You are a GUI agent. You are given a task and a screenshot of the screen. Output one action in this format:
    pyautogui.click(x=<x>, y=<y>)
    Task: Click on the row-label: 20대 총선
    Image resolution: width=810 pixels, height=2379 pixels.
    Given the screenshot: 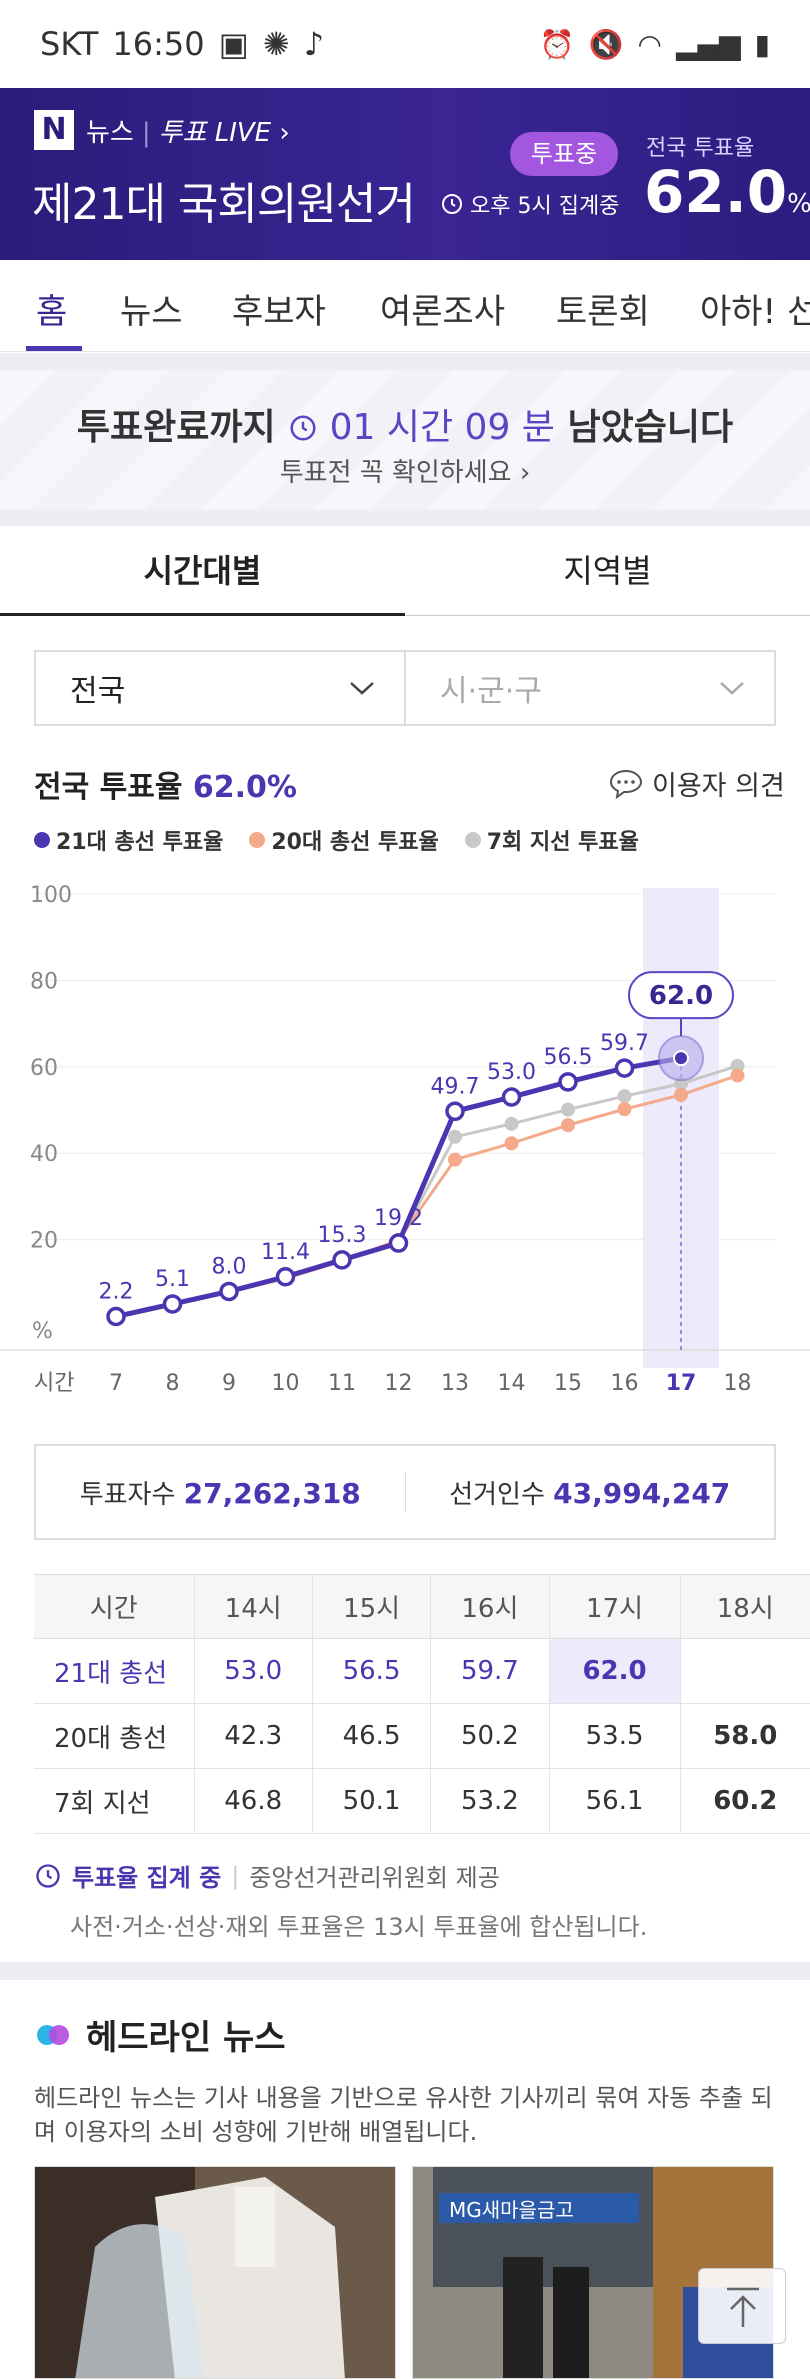 What is the action you would take?
    pyautogui.click(x=114, y=1736)
    